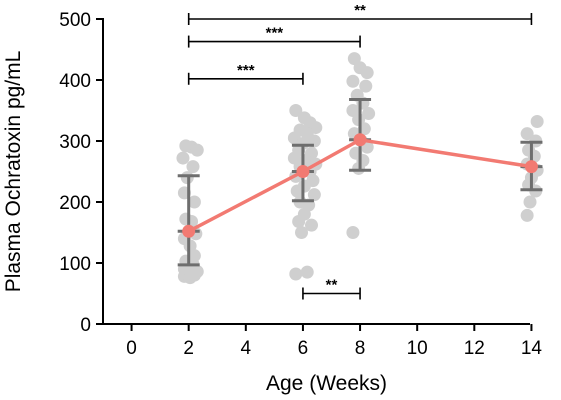  What do you see at coordinates (75, 20) in the screenshot?
I see `y-tick-label: 500` at bounding box center [75, 20].